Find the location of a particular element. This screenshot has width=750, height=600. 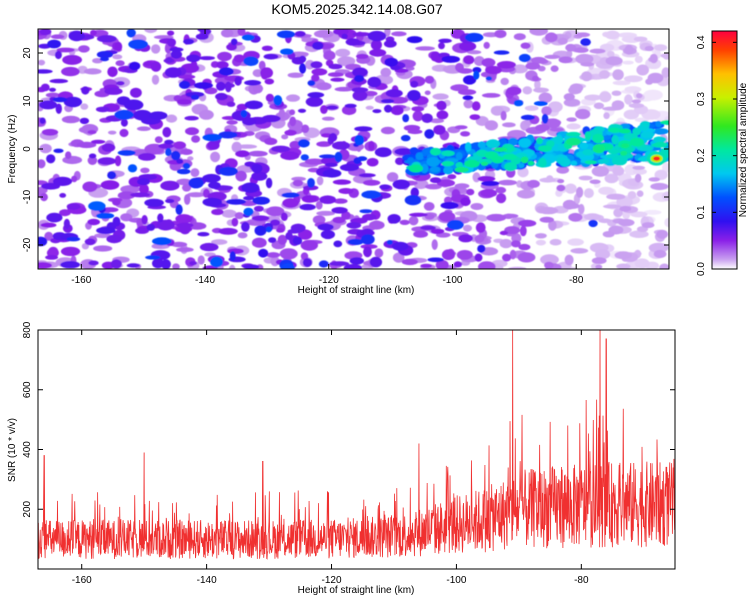

colorbar-tick-label: 0.0 is located at coordinates (701, 269).